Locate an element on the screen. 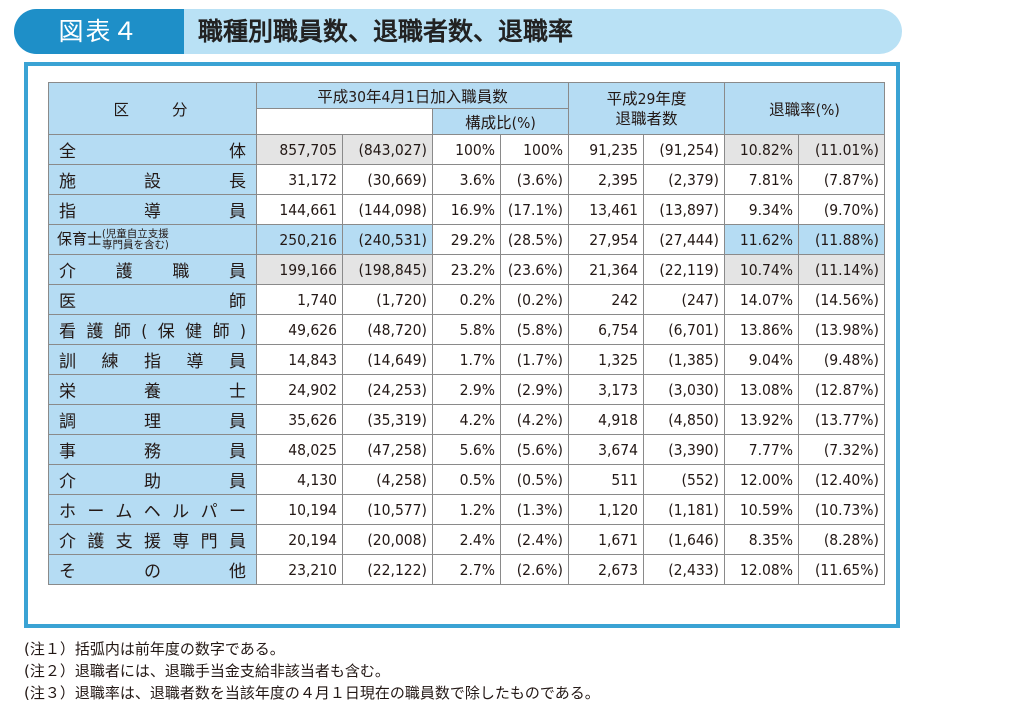 The width and height of the screenshot is (1024, 716). cell-ratep: (11.88%) is located at coordinates (841, 239).